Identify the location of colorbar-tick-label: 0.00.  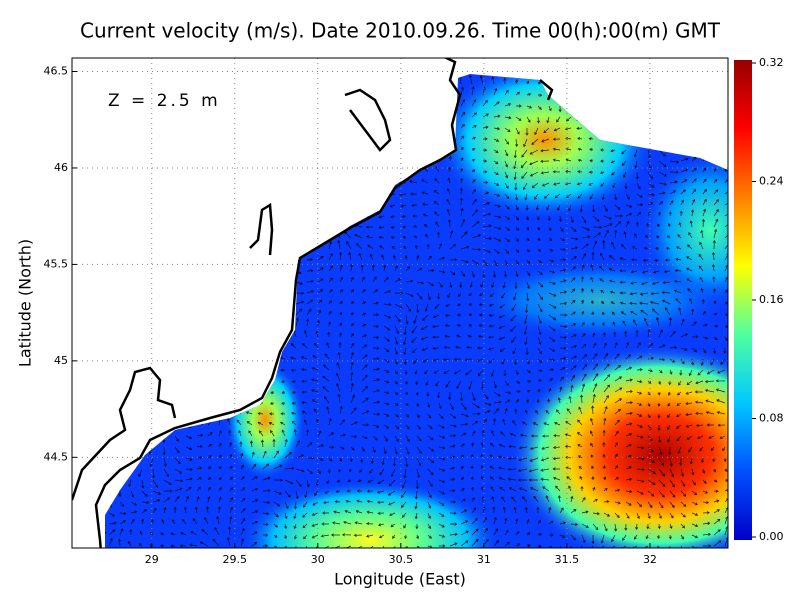
(771, 536).